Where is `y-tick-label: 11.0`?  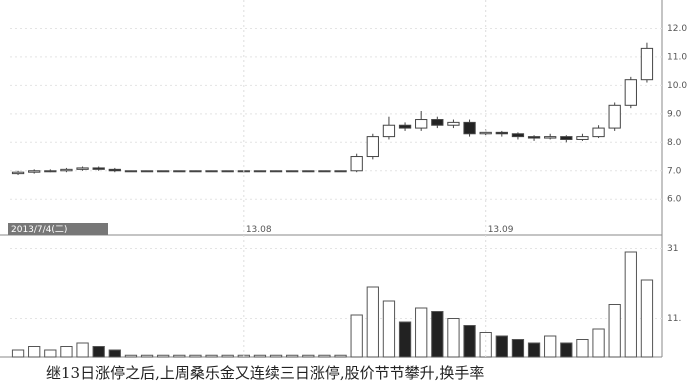 y-tick-label: 11.0 is located at coordinates (677, 57).